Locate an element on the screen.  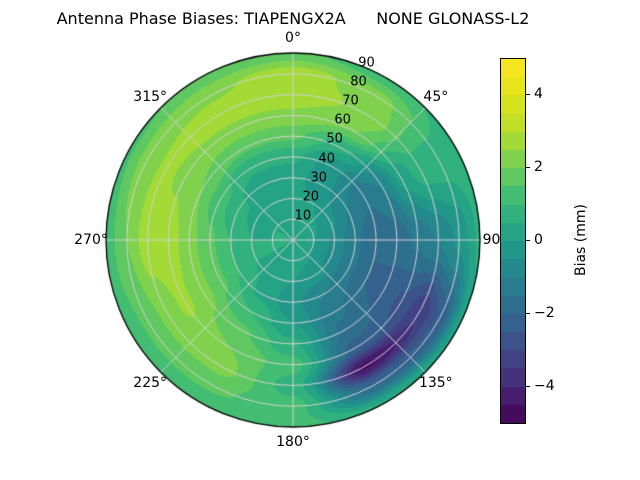
radial-tick-10: 10 is located at coordinates (303, 216).